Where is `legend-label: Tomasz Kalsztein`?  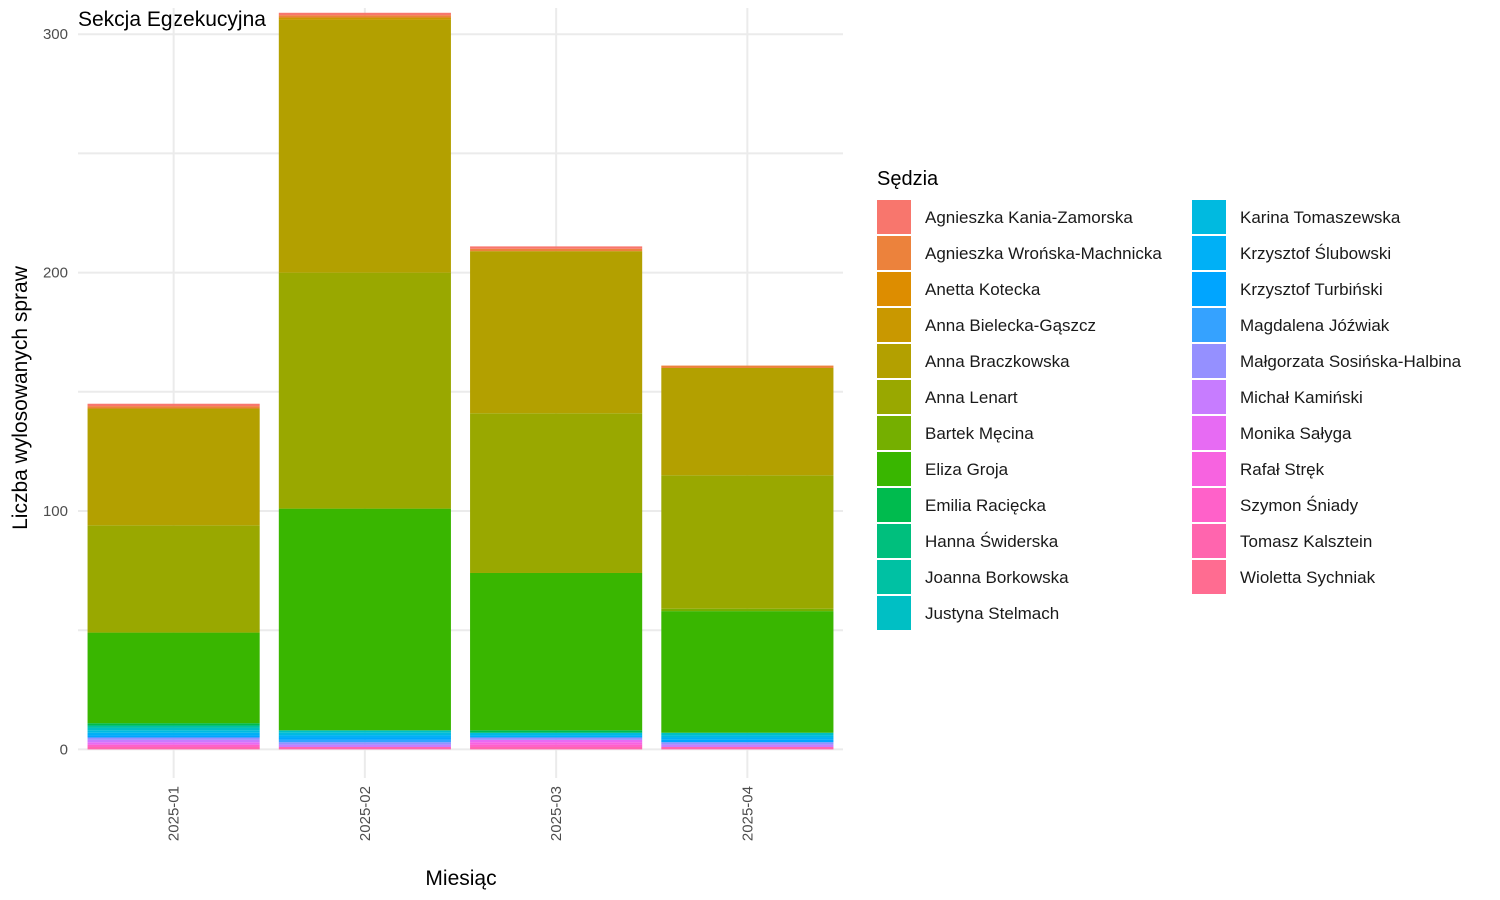 legend-label: Tomasz Kalsztein is located at coordinates (1306, 541).